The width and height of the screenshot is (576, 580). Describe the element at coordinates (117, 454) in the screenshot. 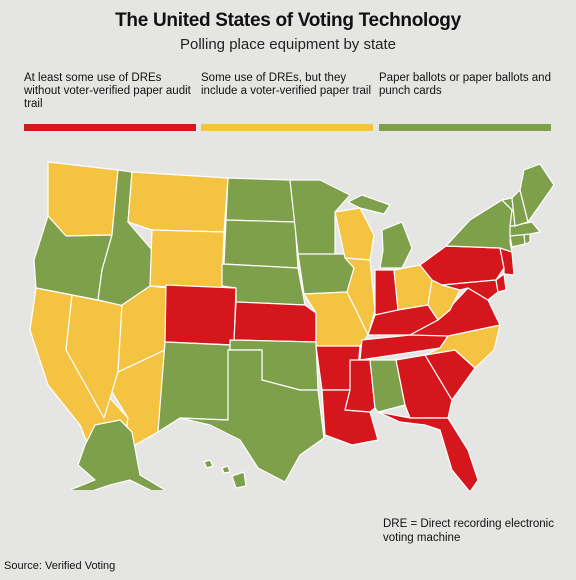

I see `state-ak` at that location.